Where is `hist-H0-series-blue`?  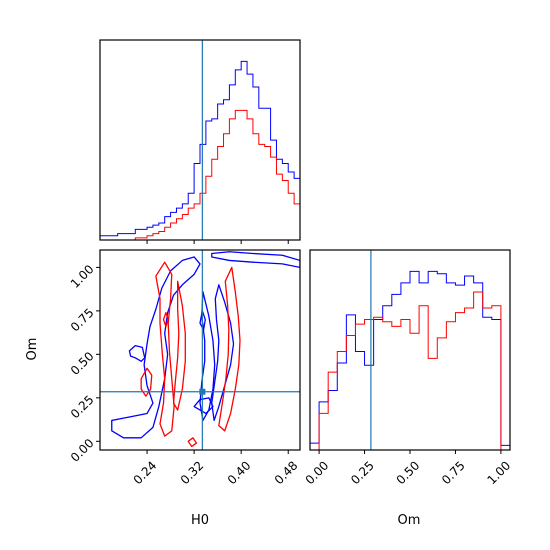 hist-H0-series-blue is located at coordinates (200, 150).